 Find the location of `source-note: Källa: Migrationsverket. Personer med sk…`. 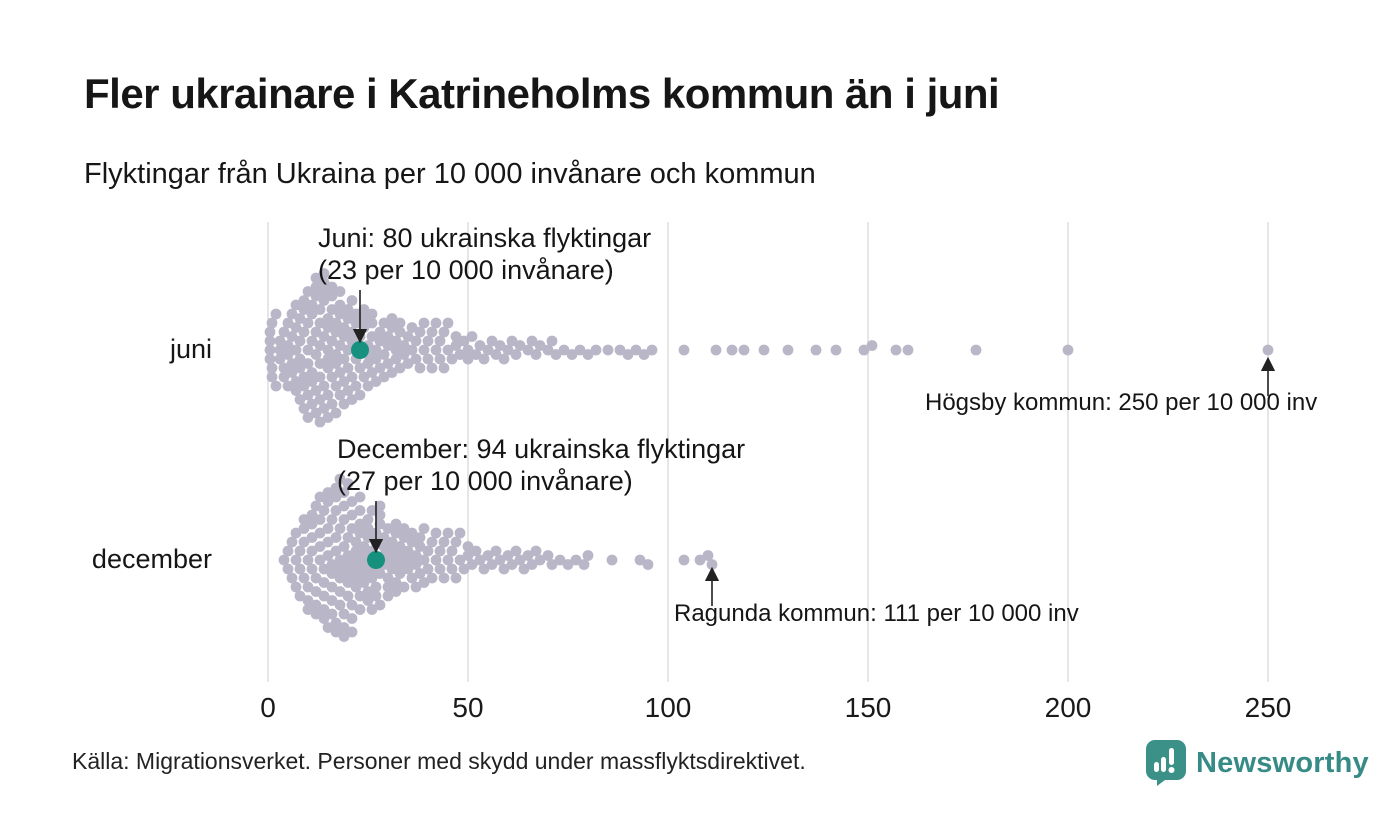

source-note: Källa: Migrationsverket. Personer med sk… is located at coordinates (439, 761).